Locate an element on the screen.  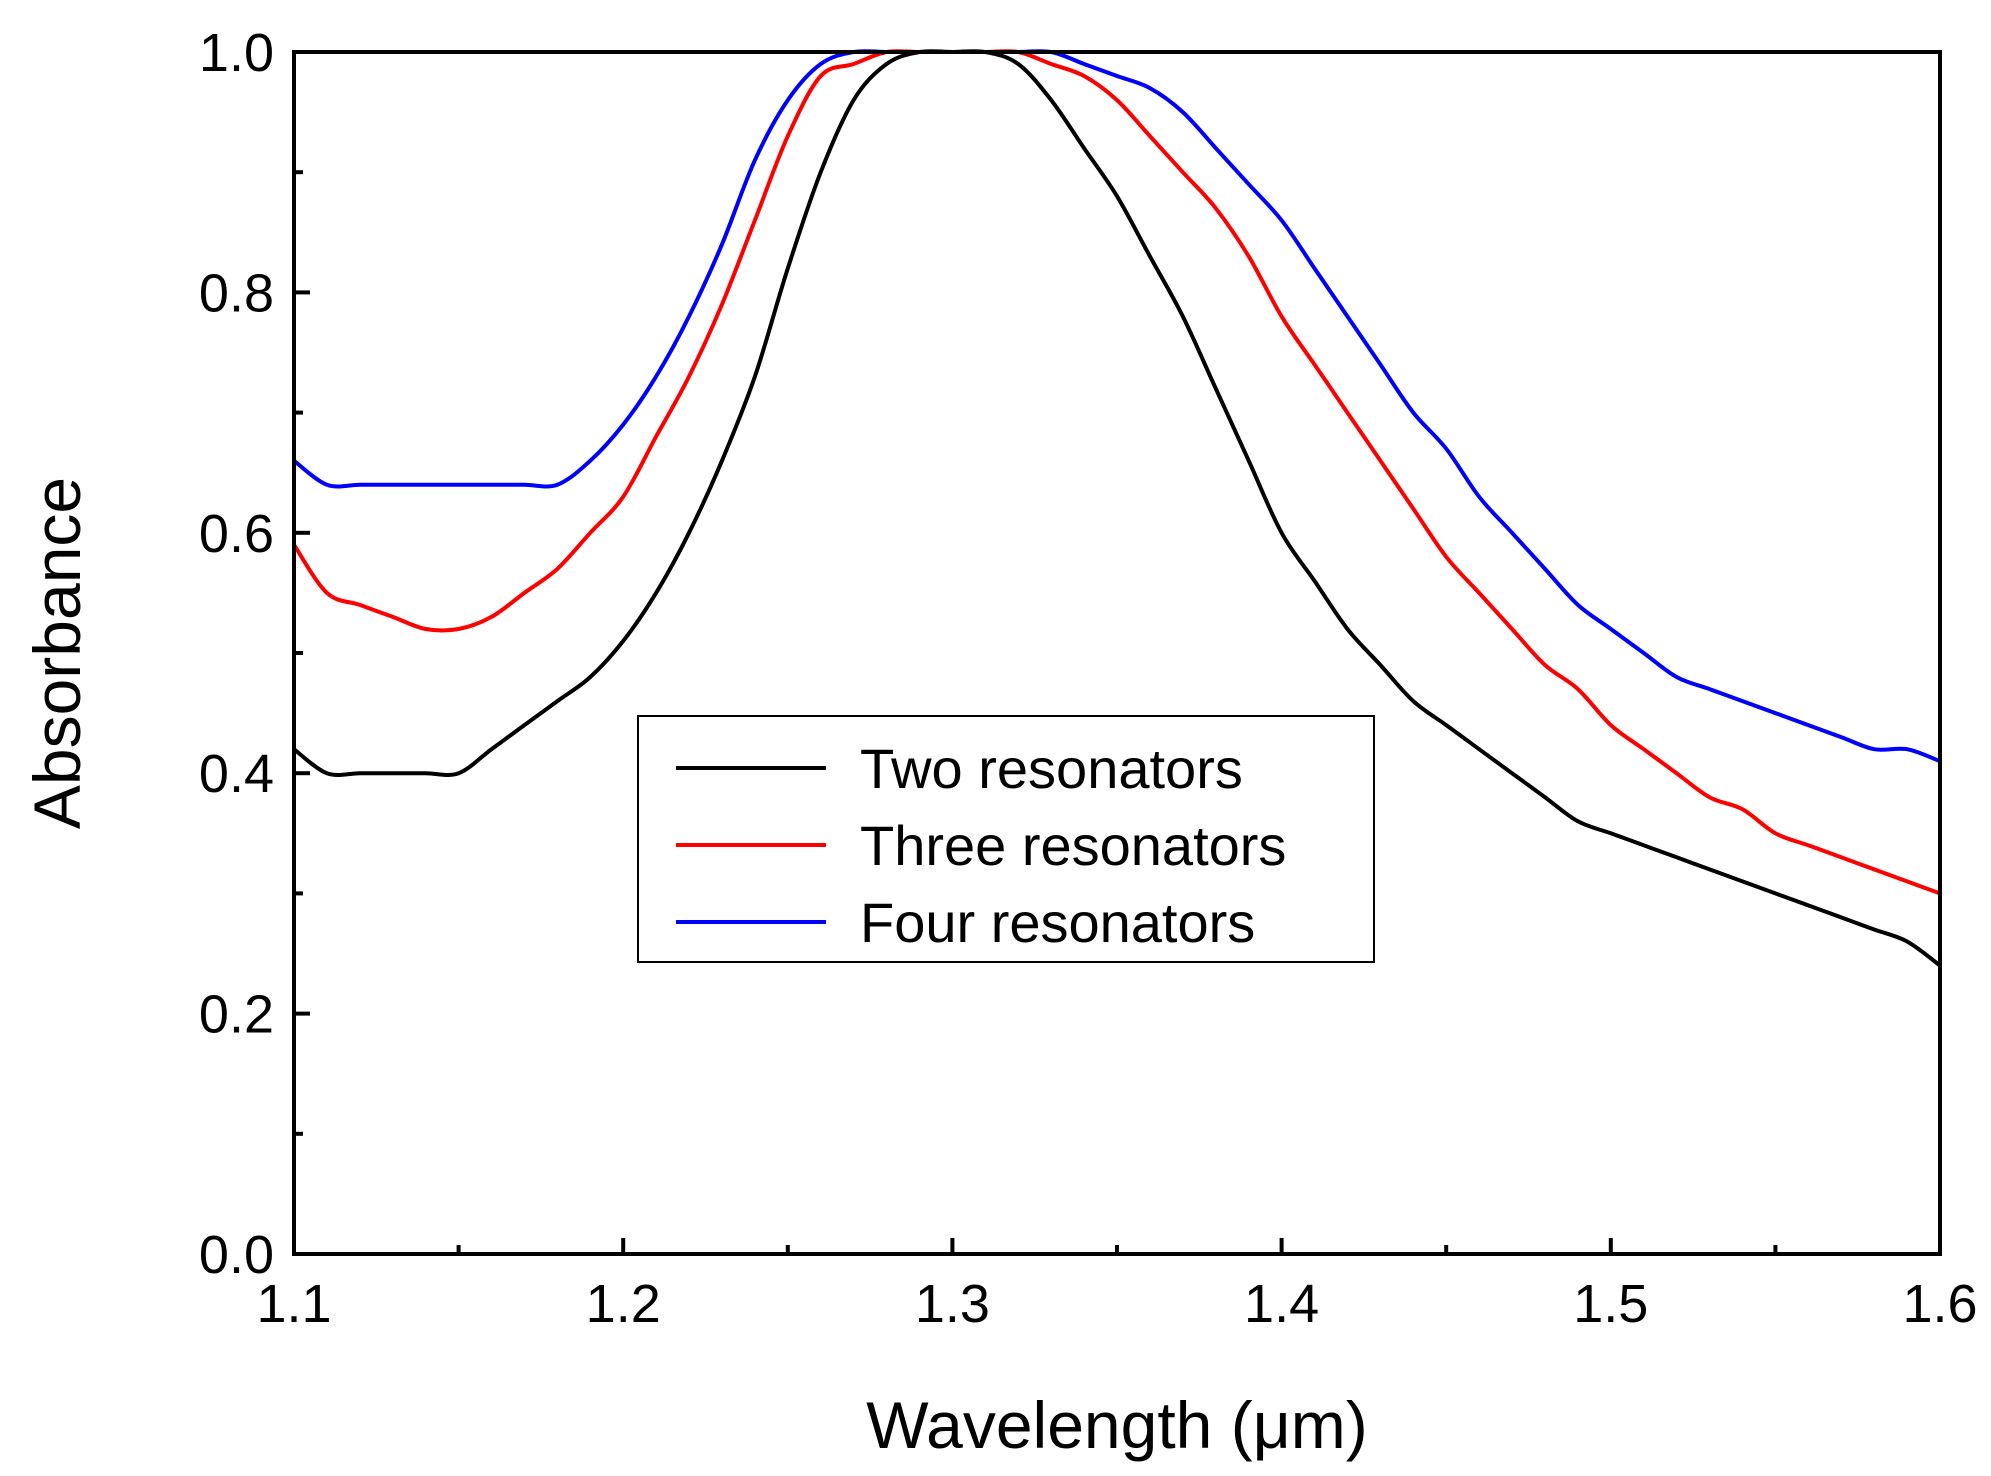
y-tick-label: 0.2 is located at coordinates (236, 1015).